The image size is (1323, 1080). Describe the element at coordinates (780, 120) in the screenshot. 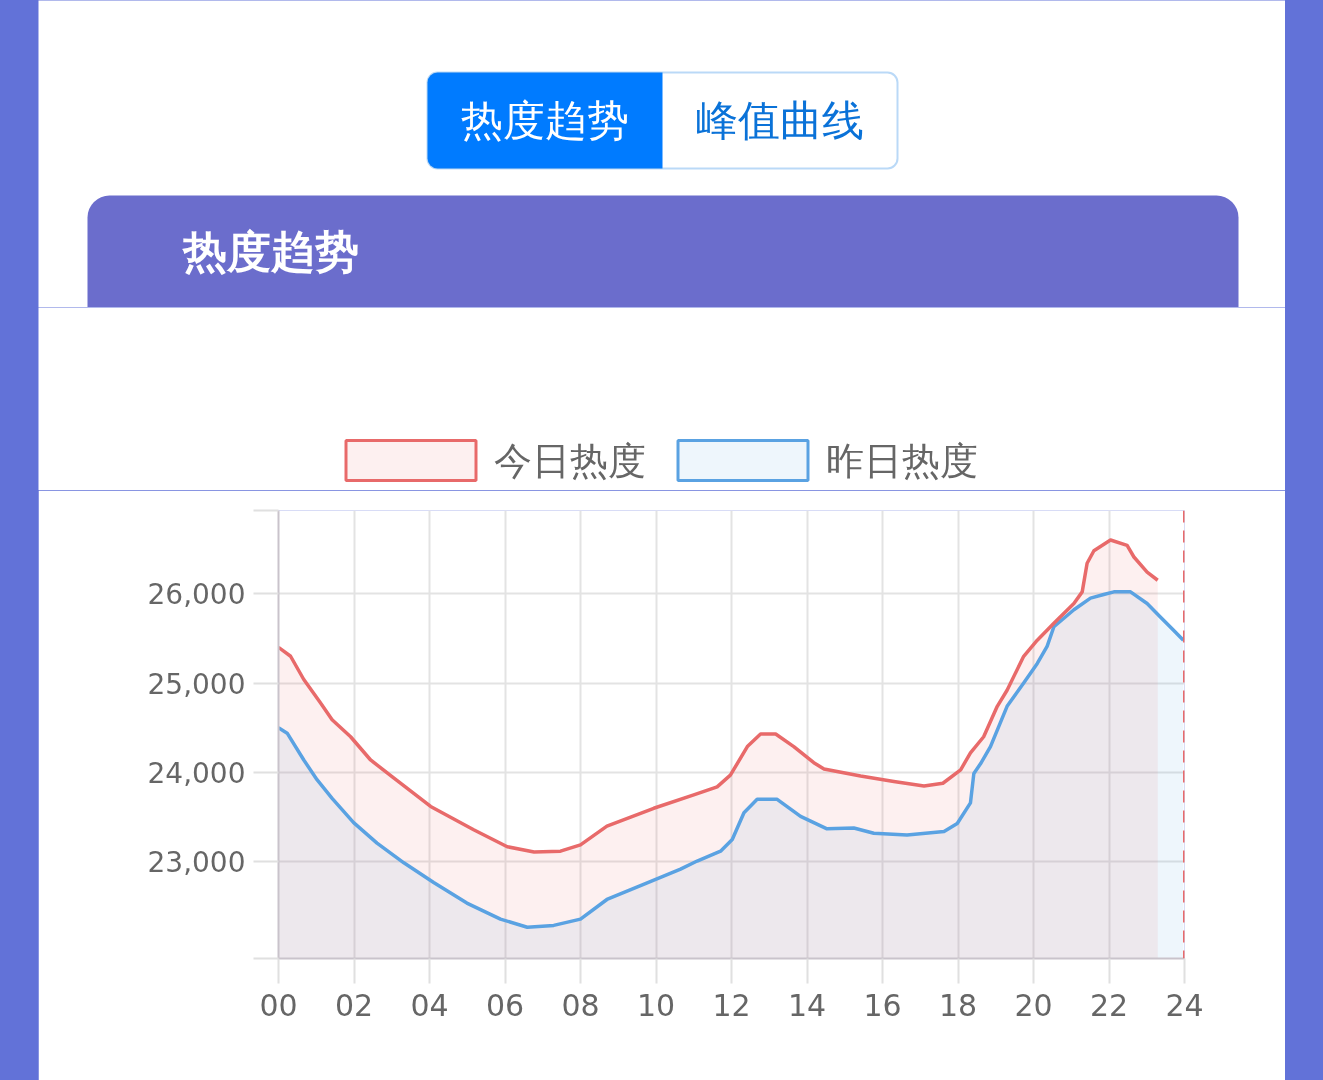

I see `text: 峰值曲线` at that location.